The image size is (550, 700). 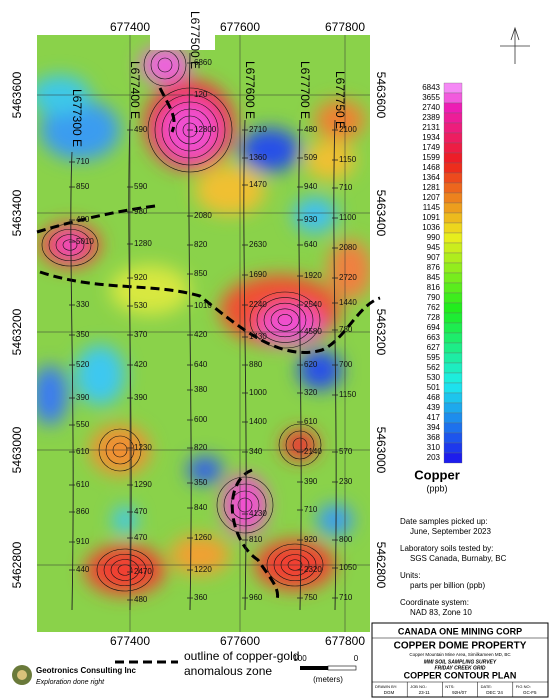 What do you see at coordinates (313, 569) in the screenshot?
I see `sample-value: 2320` at bounding box center [313, 569].